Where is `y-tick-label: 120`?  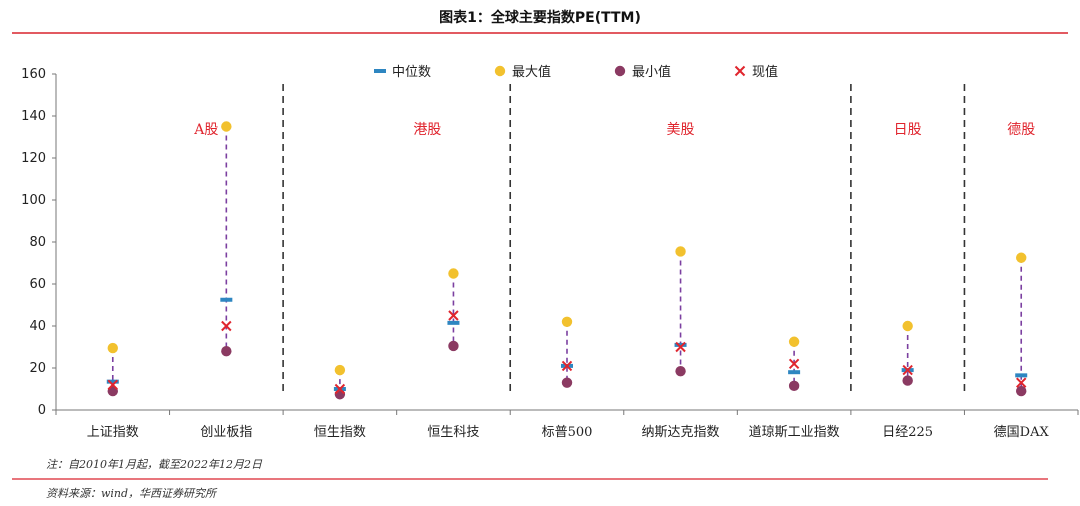 y-tick-label: 120 is located at coordinates (33, 158).